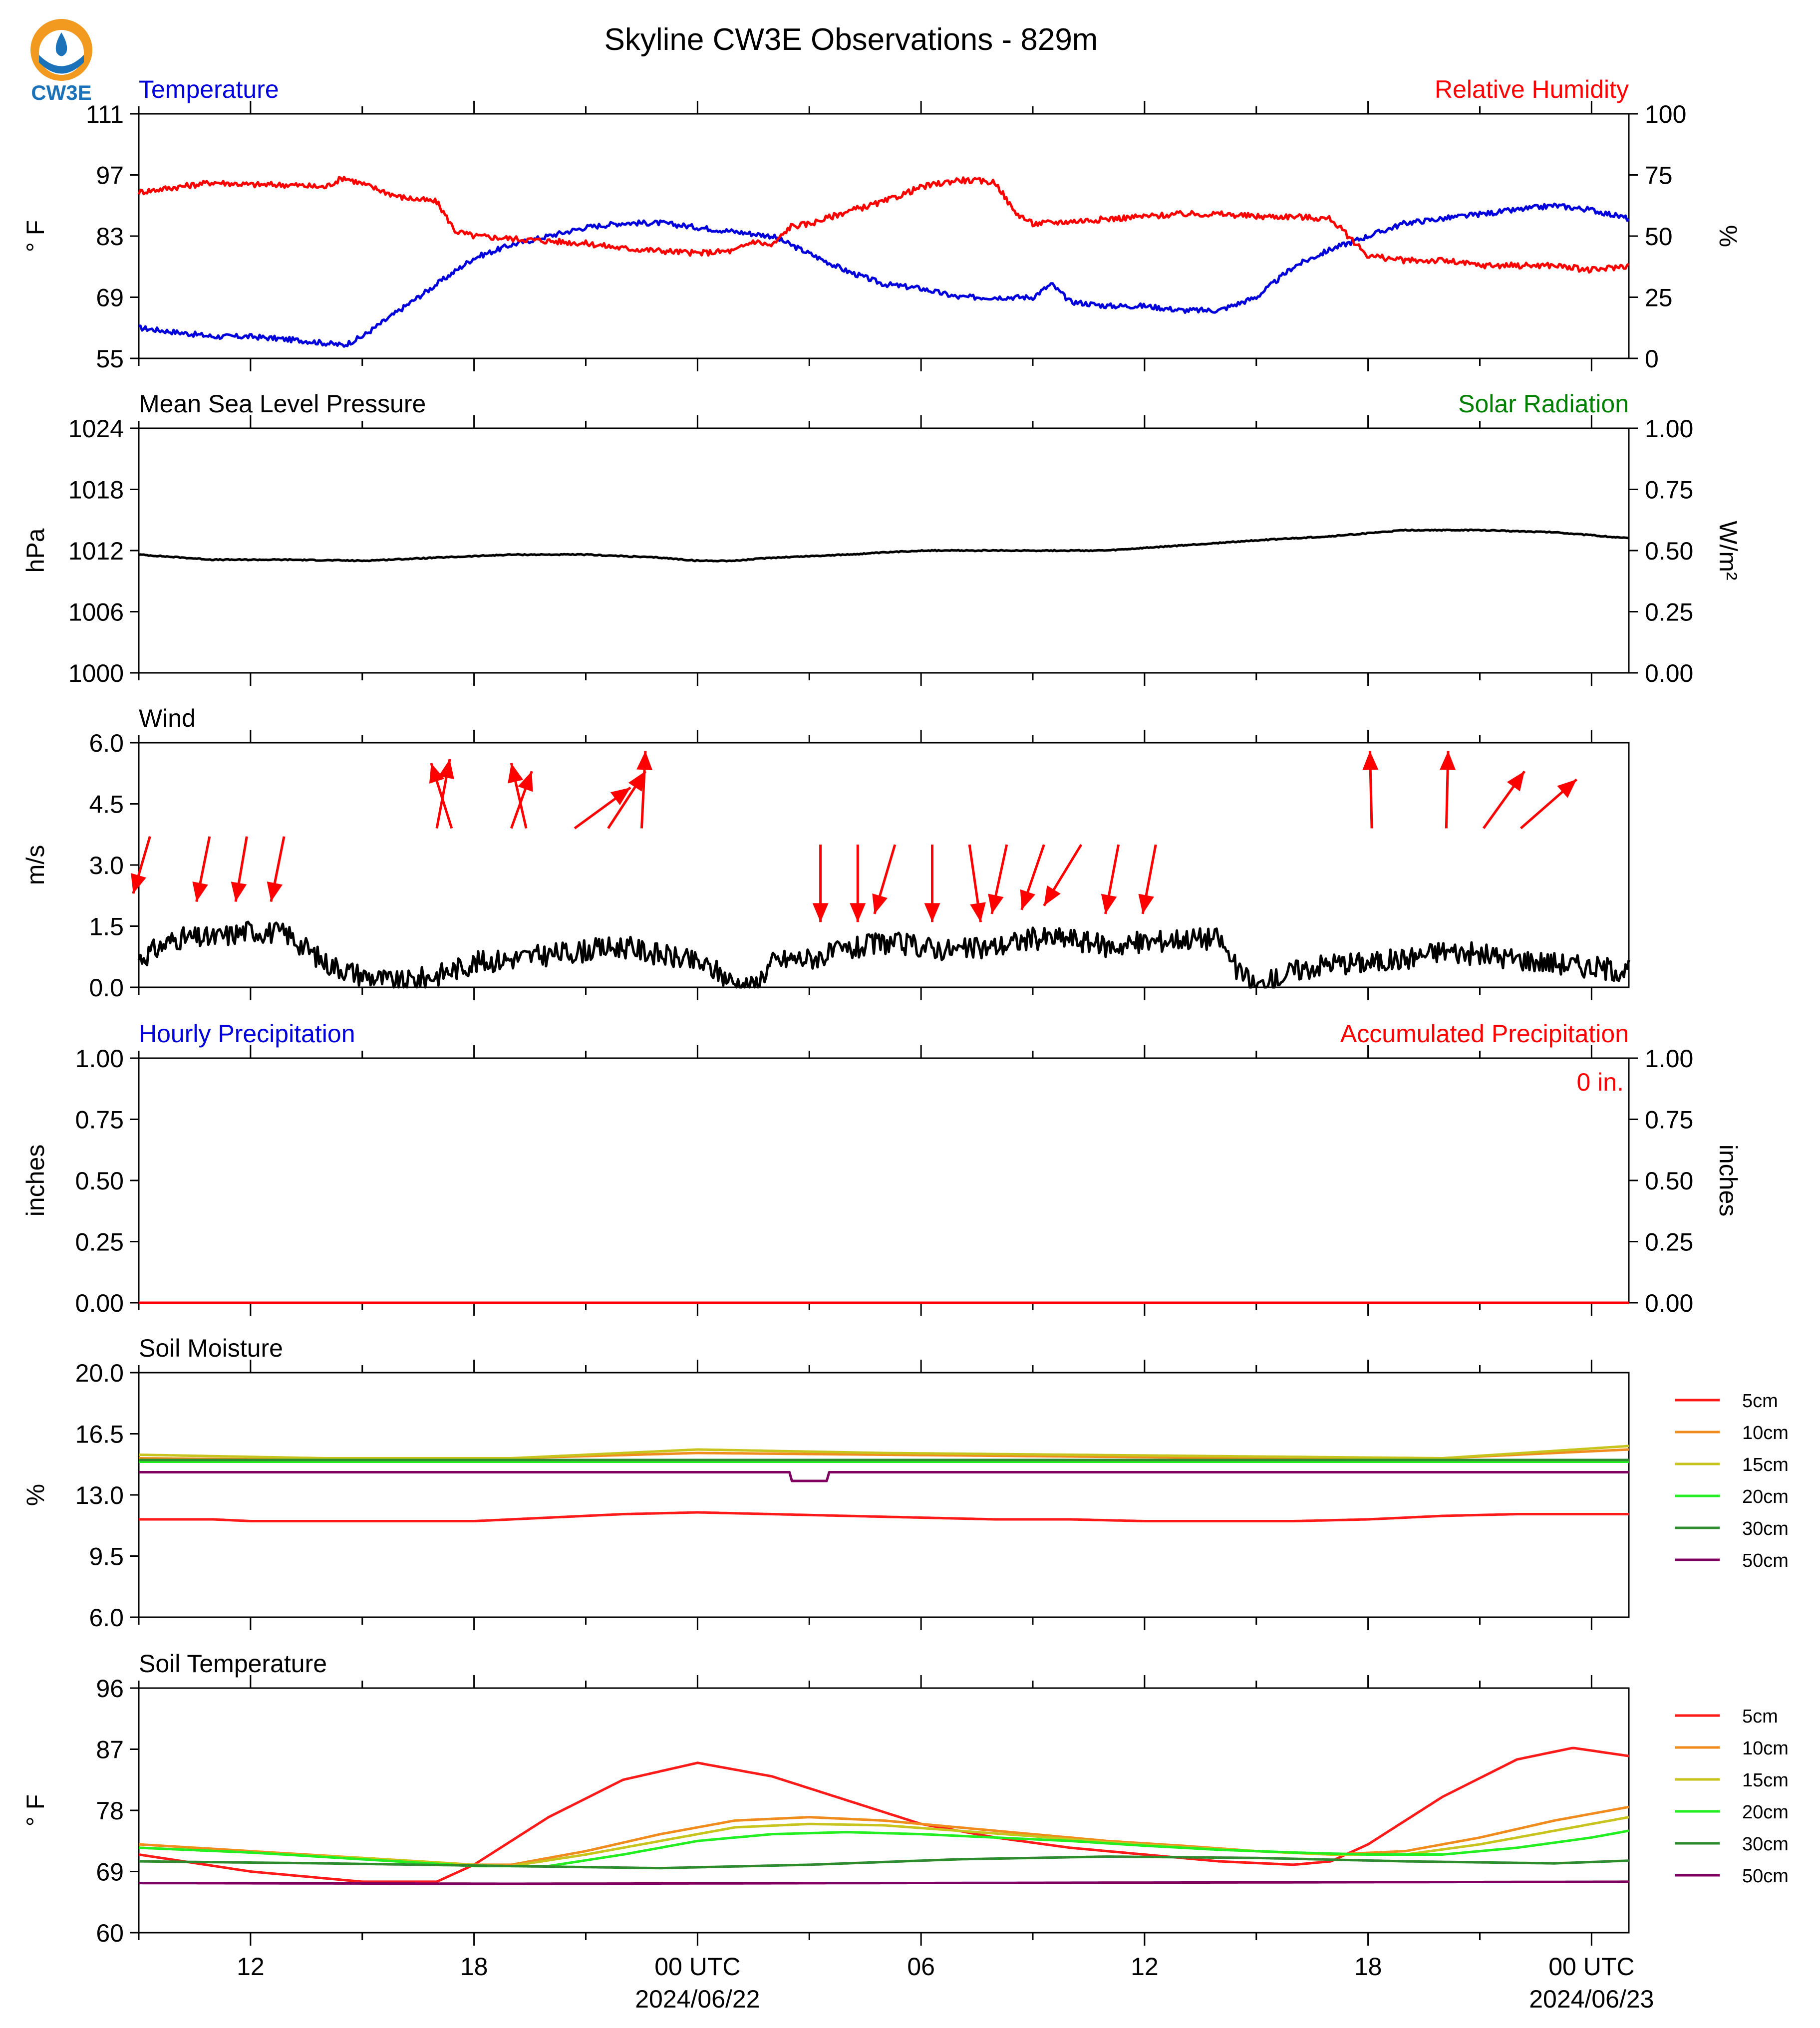 Image resolution: width=1820 pixels, height=2028 pixels. I want to click on y-tick-label-right: 0.50, so click(1669, 551).